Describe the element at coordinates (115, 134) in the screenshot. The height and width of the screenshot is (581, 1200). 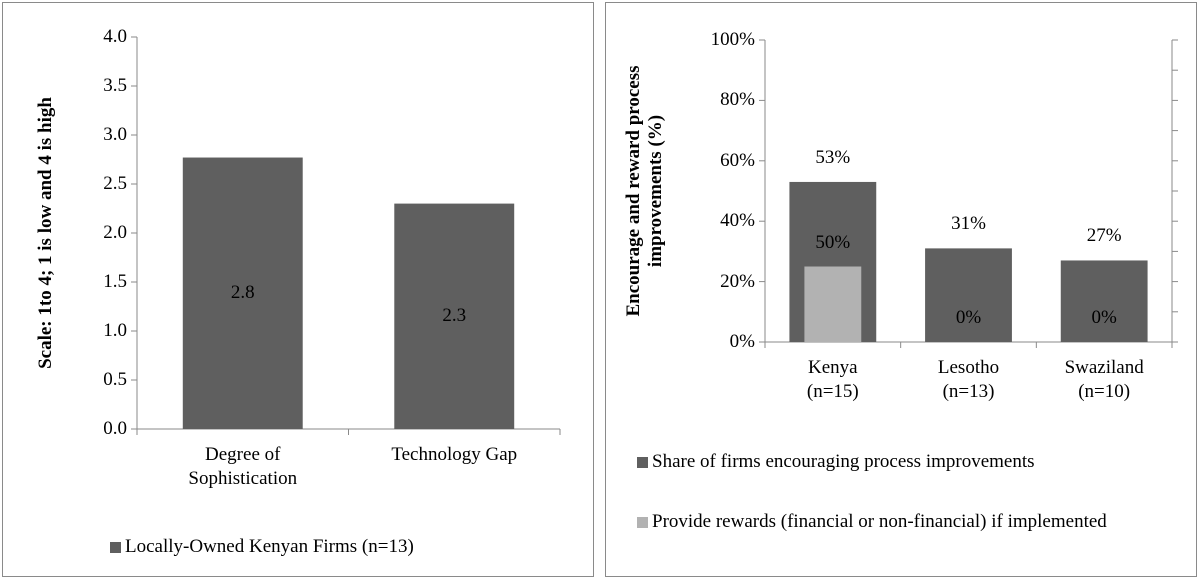
I see `y-tick-label: 3.0` at that location.